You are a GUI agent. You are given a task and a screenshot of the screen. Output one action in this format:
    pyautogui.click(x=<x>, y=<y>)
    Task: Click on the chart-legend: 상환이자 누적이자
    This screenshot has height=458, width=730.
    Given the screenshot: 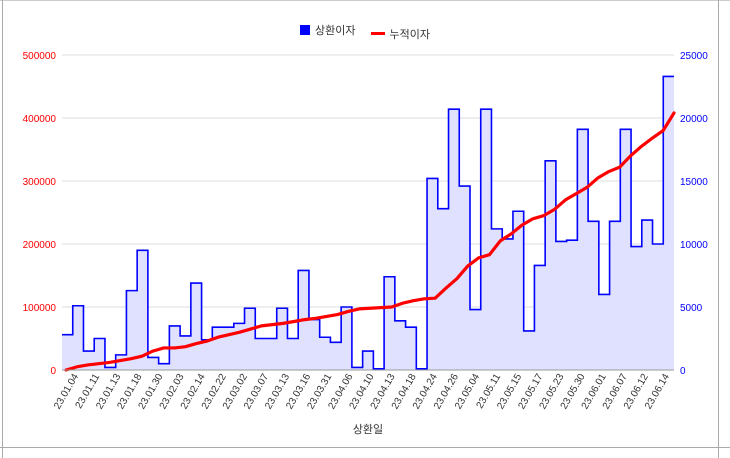 What is the action you would take?
    pyautogui.click(x=365, y=32)
    